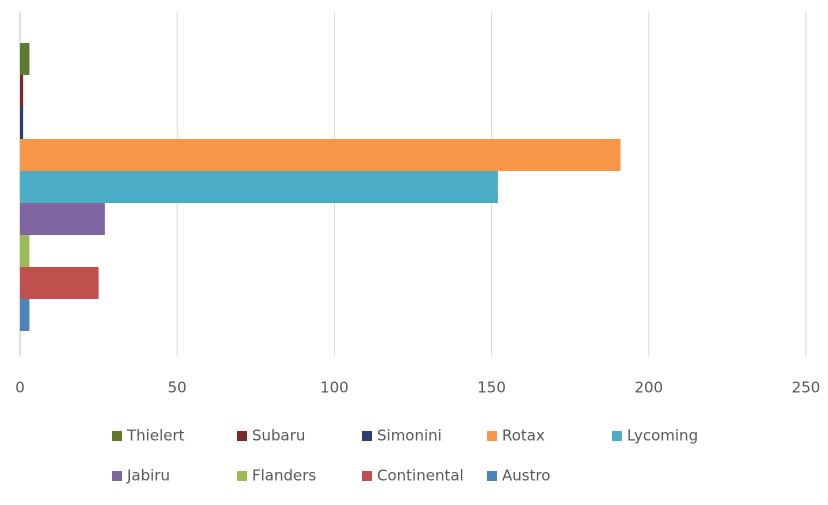 The image size is (828, 505). What do you see at coordinates (662, 436) in the screenshot?
I see `legend-label: Lycoming` at bounding box center [662, 436].